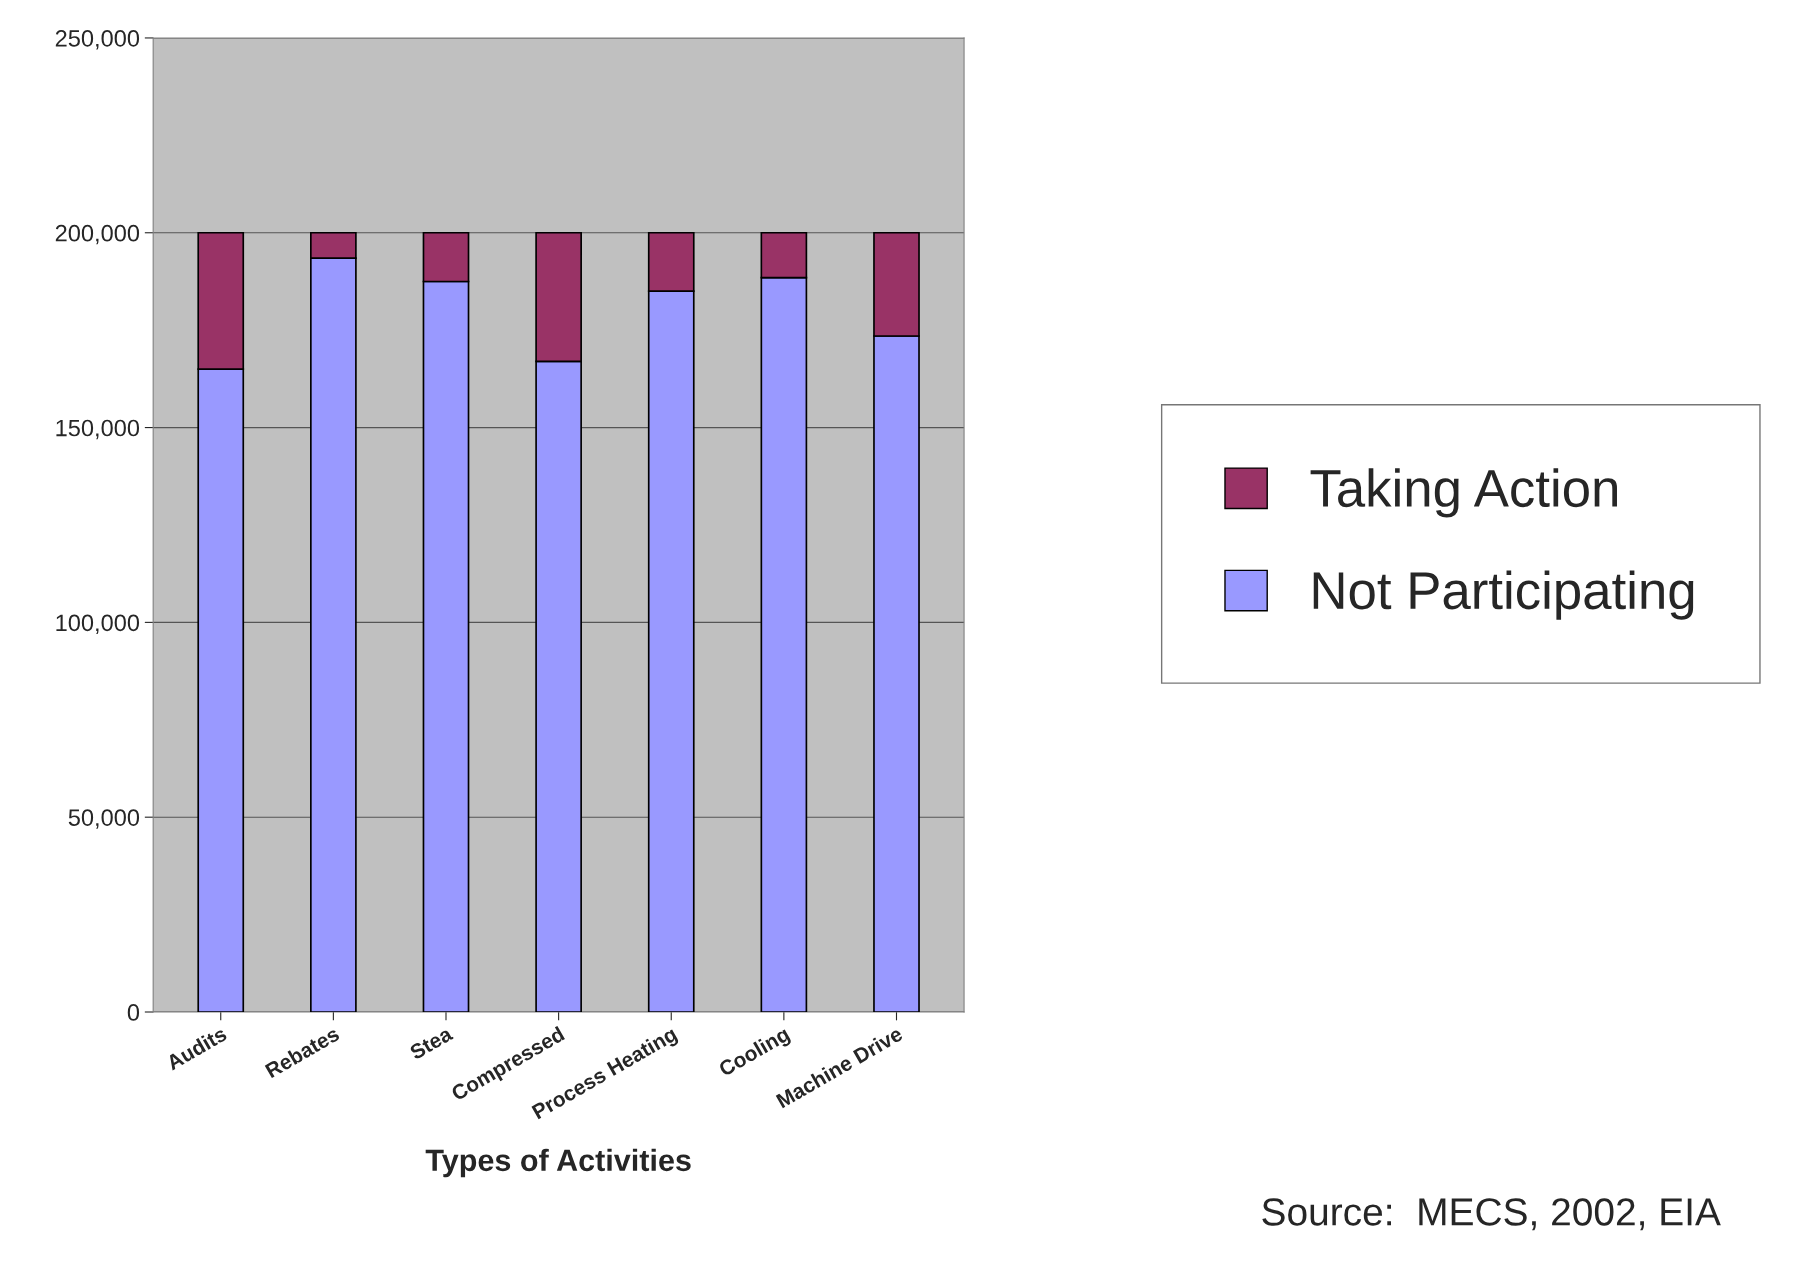  What do you see at coordinates (97, 40) in the screenshot?
I see `y-tick-label: 250,000` at bounding box center [97, 40].